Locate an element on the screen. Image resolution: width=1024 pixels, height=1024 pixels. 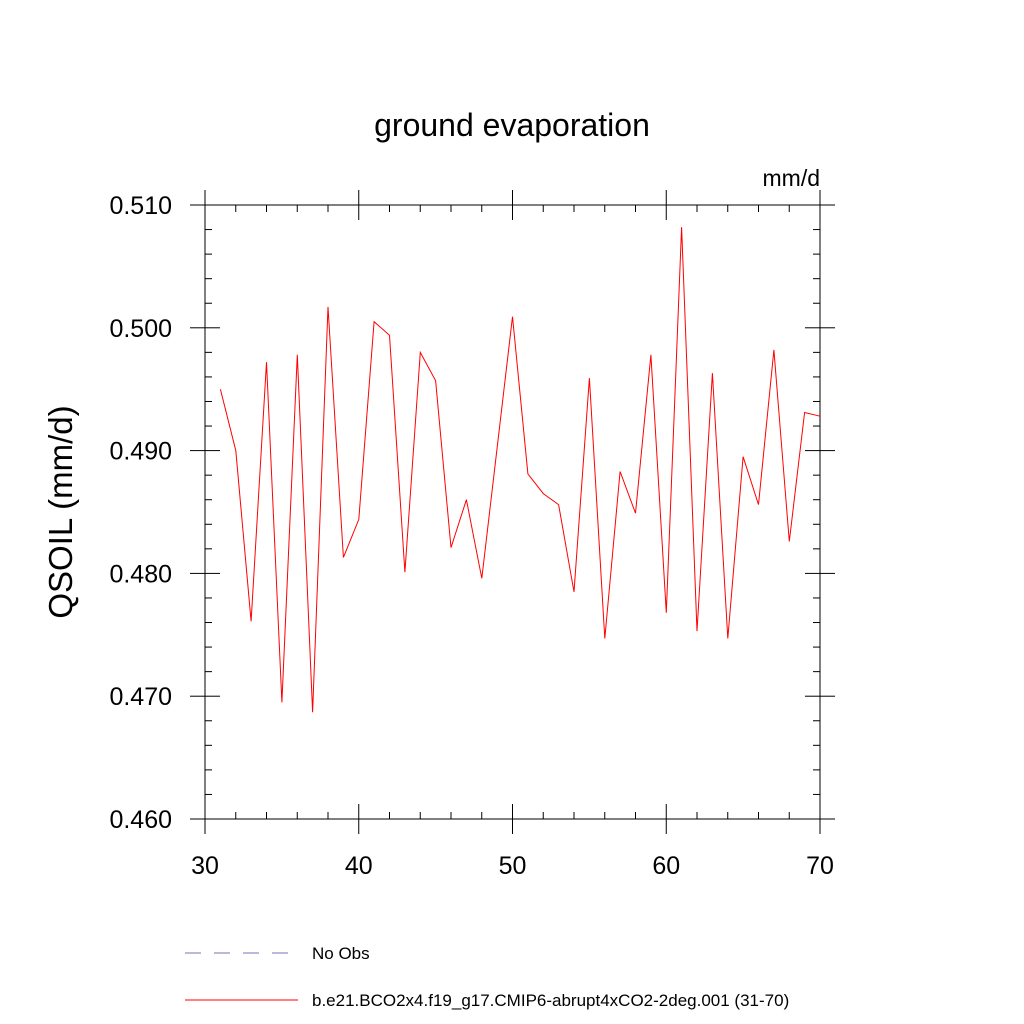
x-tick-label: 30 is located at coordinates (205, 866).